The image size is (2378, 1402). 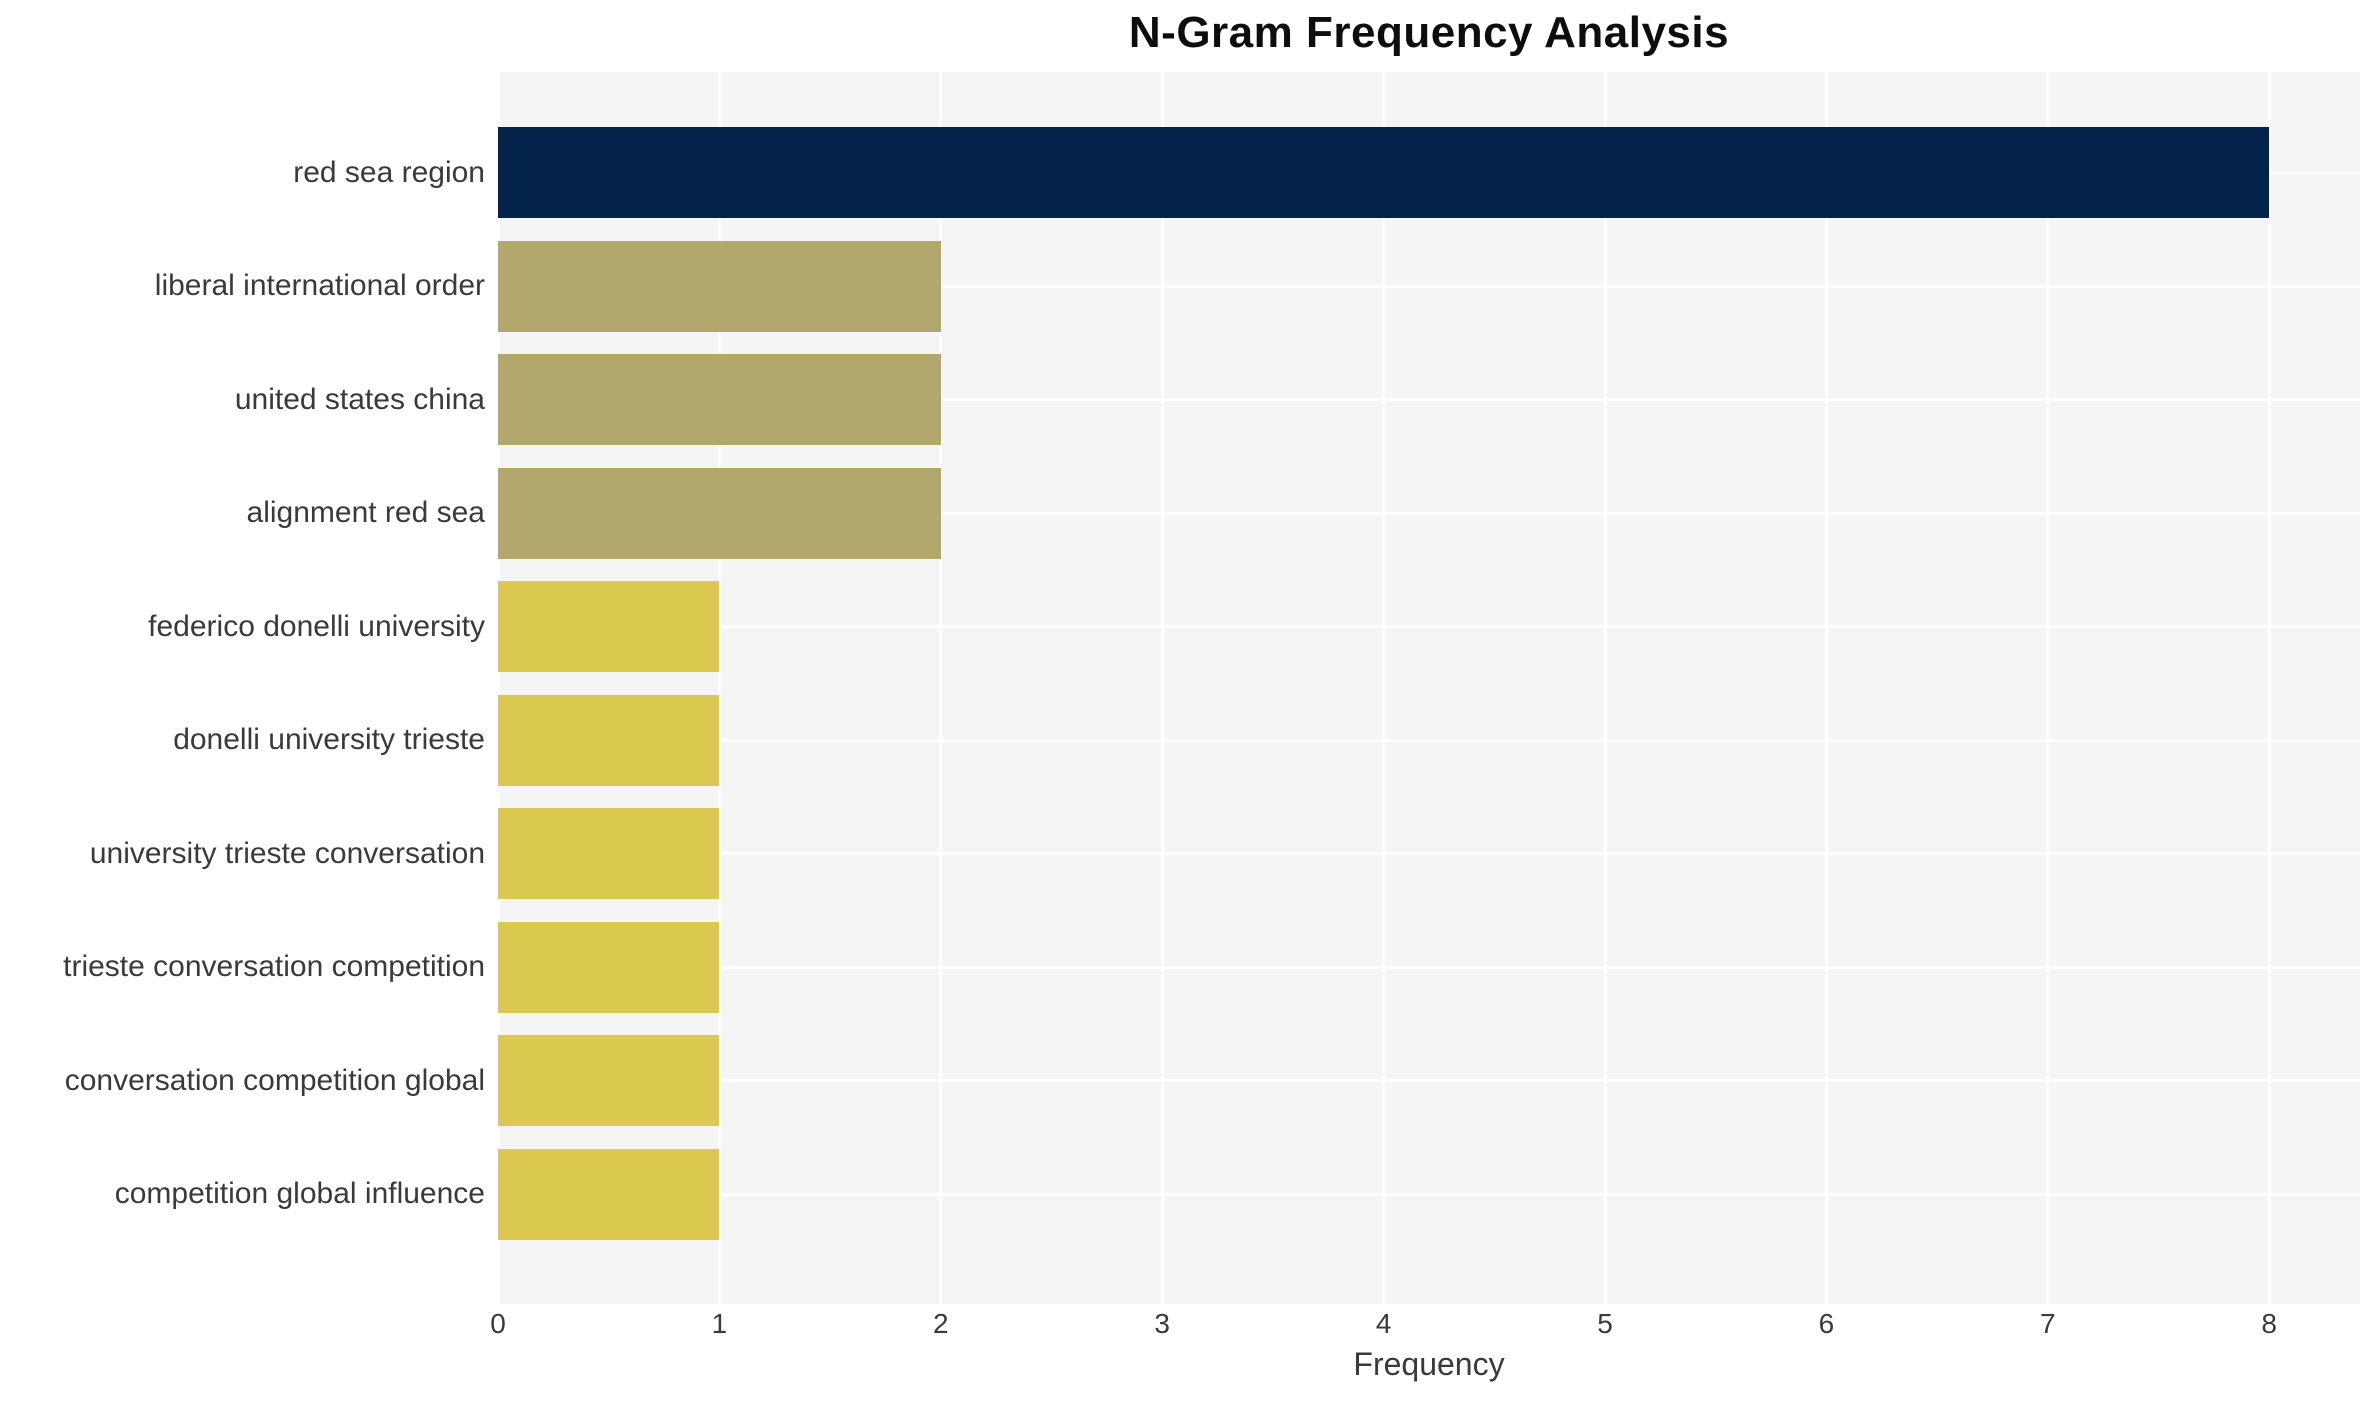 I want to click on category-label: university trieste conversation, so click(x=287, y=853).